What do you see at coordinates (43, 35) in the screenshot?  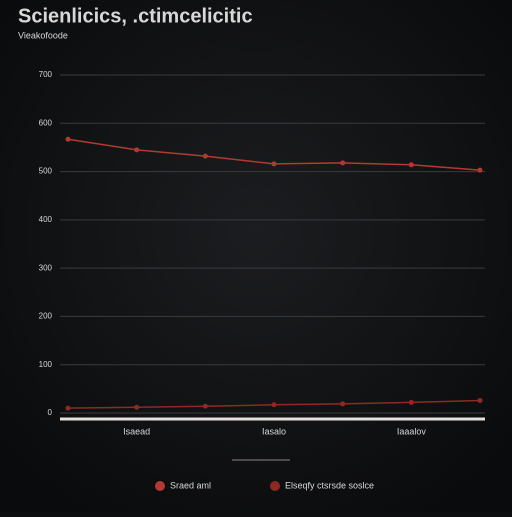 I see `chart-subtitle: Vieakofoode` at bounding box center [43, 35].